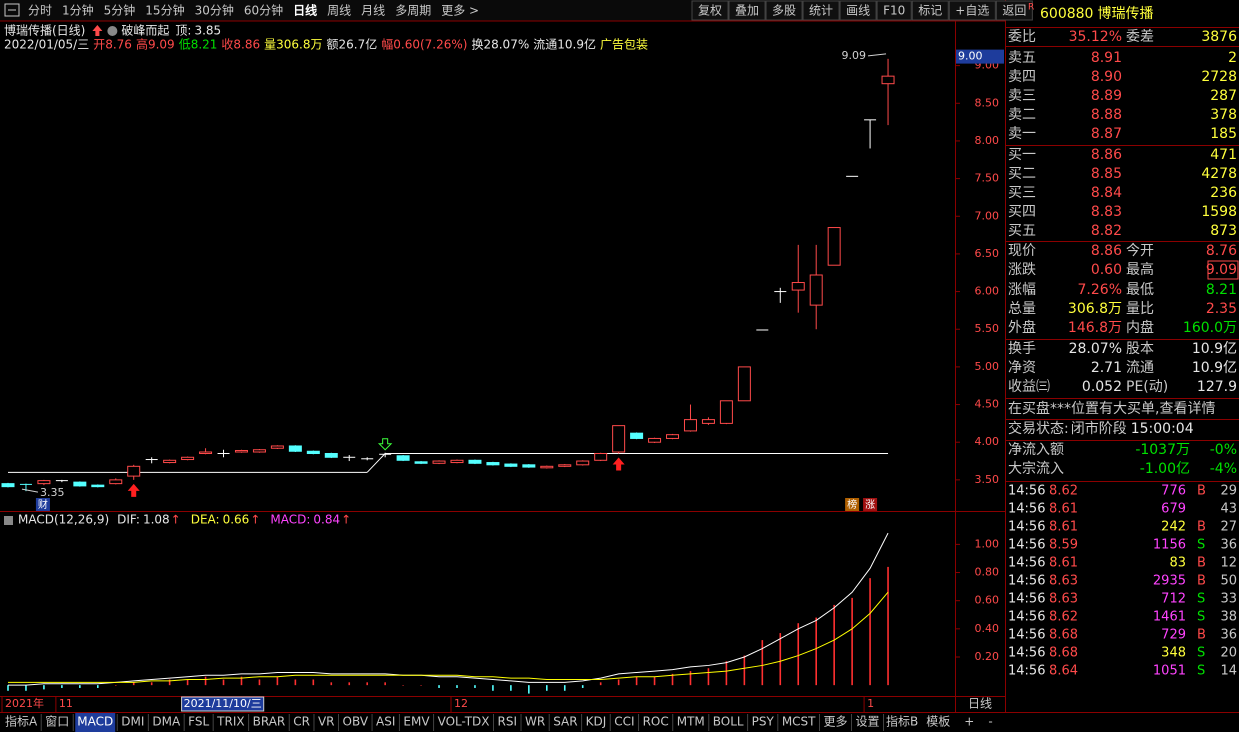 This screenshot has height=732, width=1239. I want to click on indicator-tab: ASI, so click(385, 722).